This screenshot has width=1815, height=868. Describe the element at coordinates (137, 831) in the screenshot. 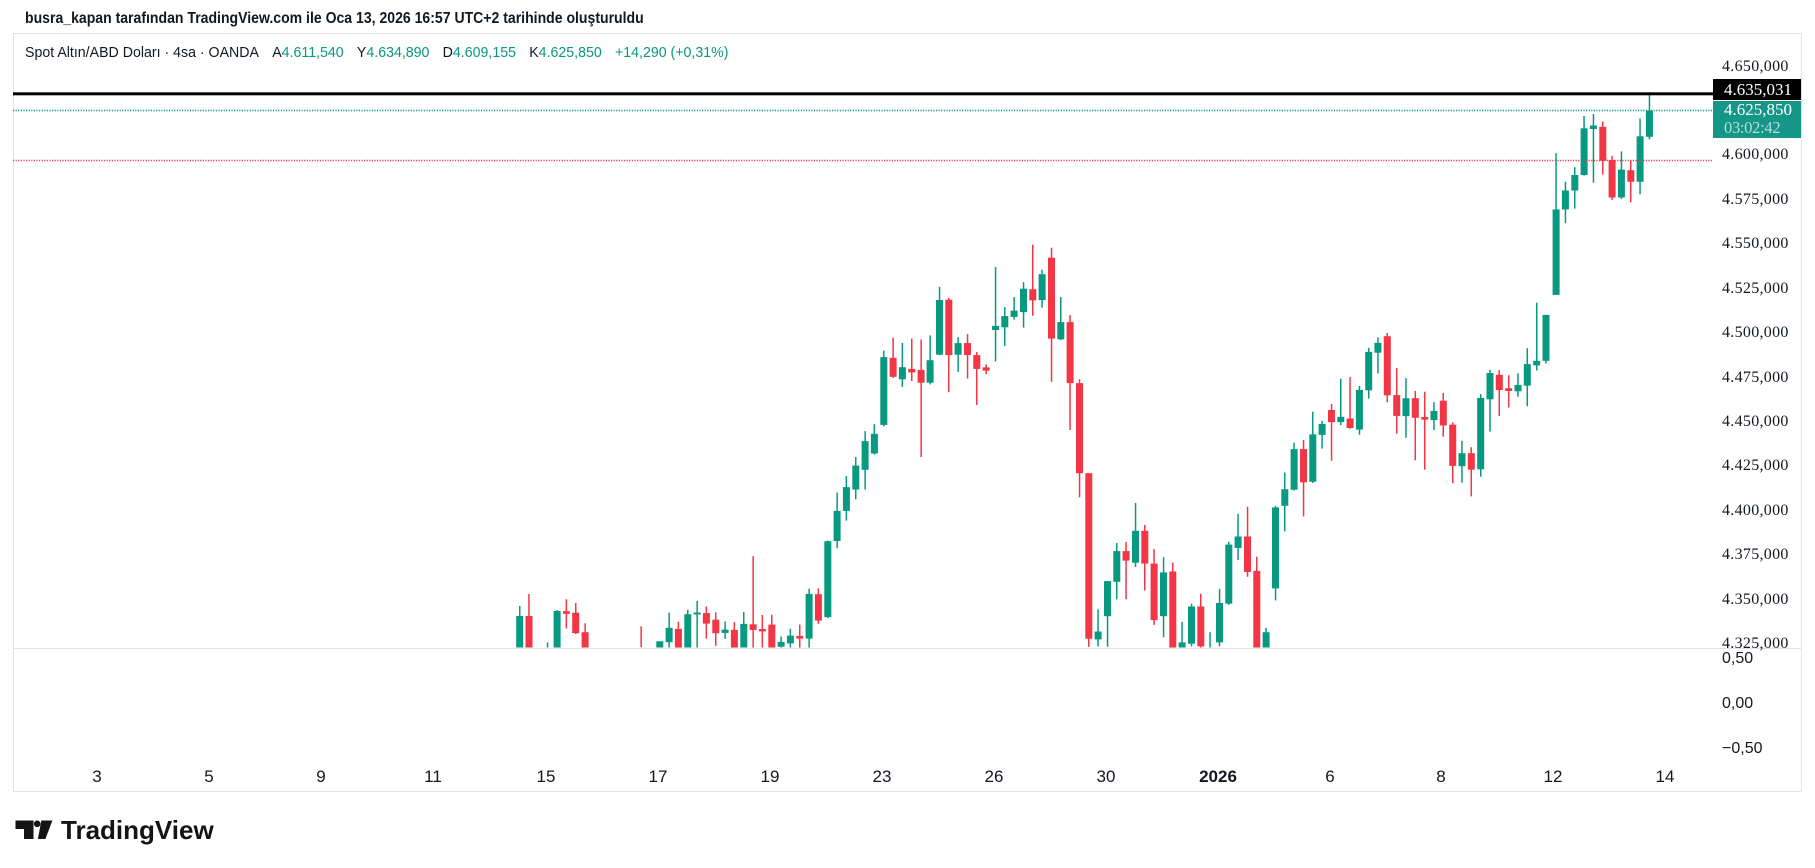

I see `svg-text: TradingView` at that location.